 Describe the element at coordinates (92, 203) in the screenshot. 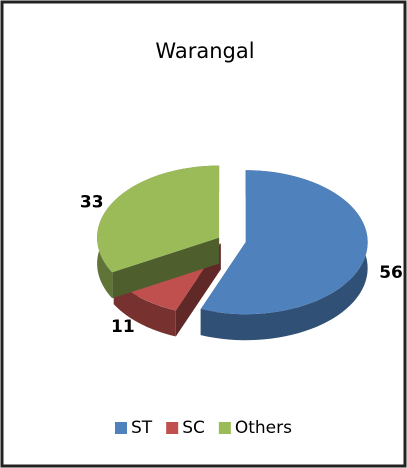

I see `data-label: 33` at that location.